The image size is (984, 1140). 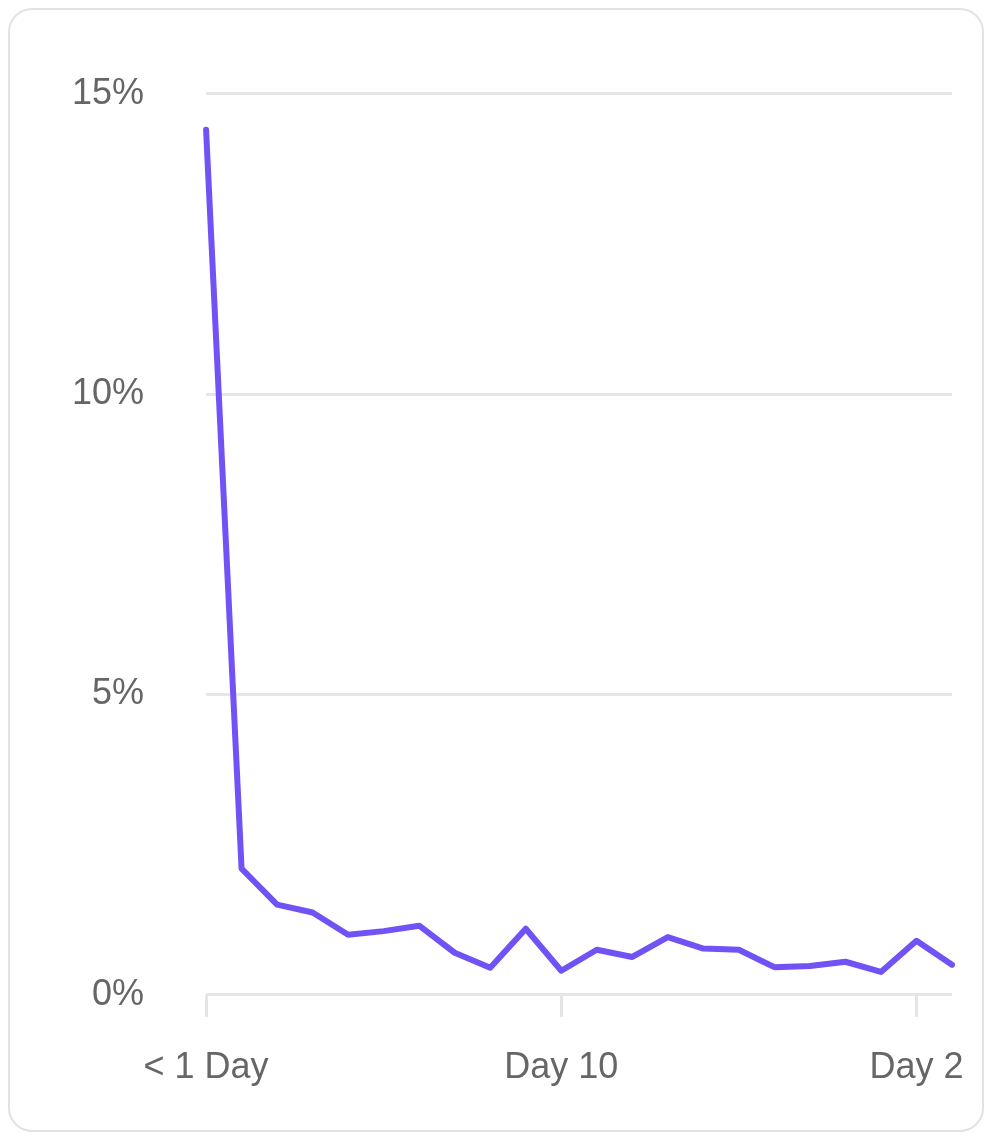 I want to click on y-tick-label: 0%, so click(x=118, y=992).